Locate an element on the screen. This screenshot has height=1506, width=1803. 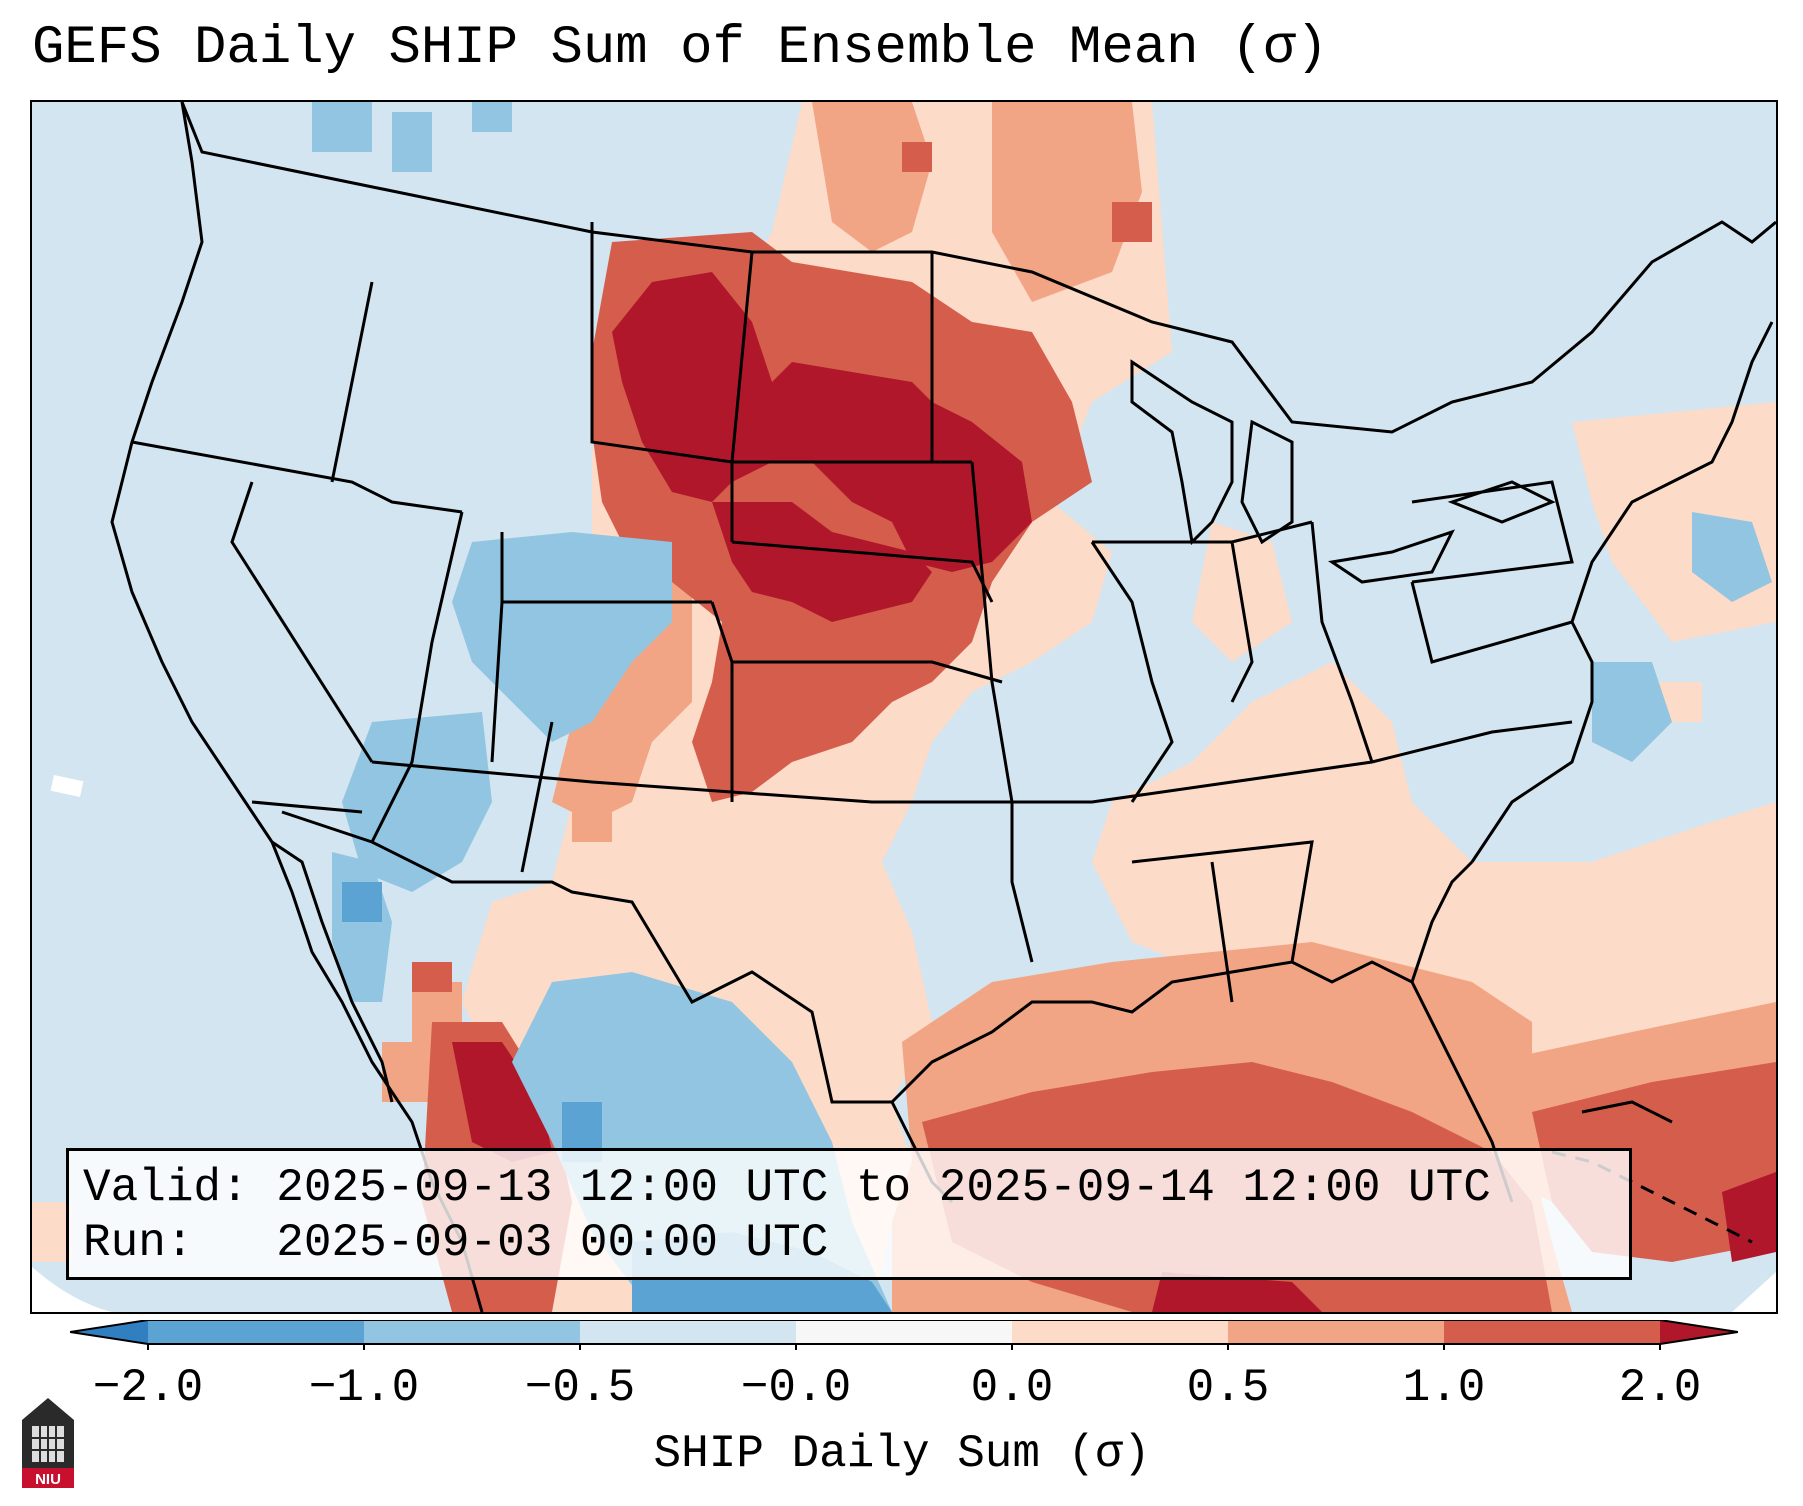
colorbar-tick-label: 2.0 is located at coordinates (1660, 1388).